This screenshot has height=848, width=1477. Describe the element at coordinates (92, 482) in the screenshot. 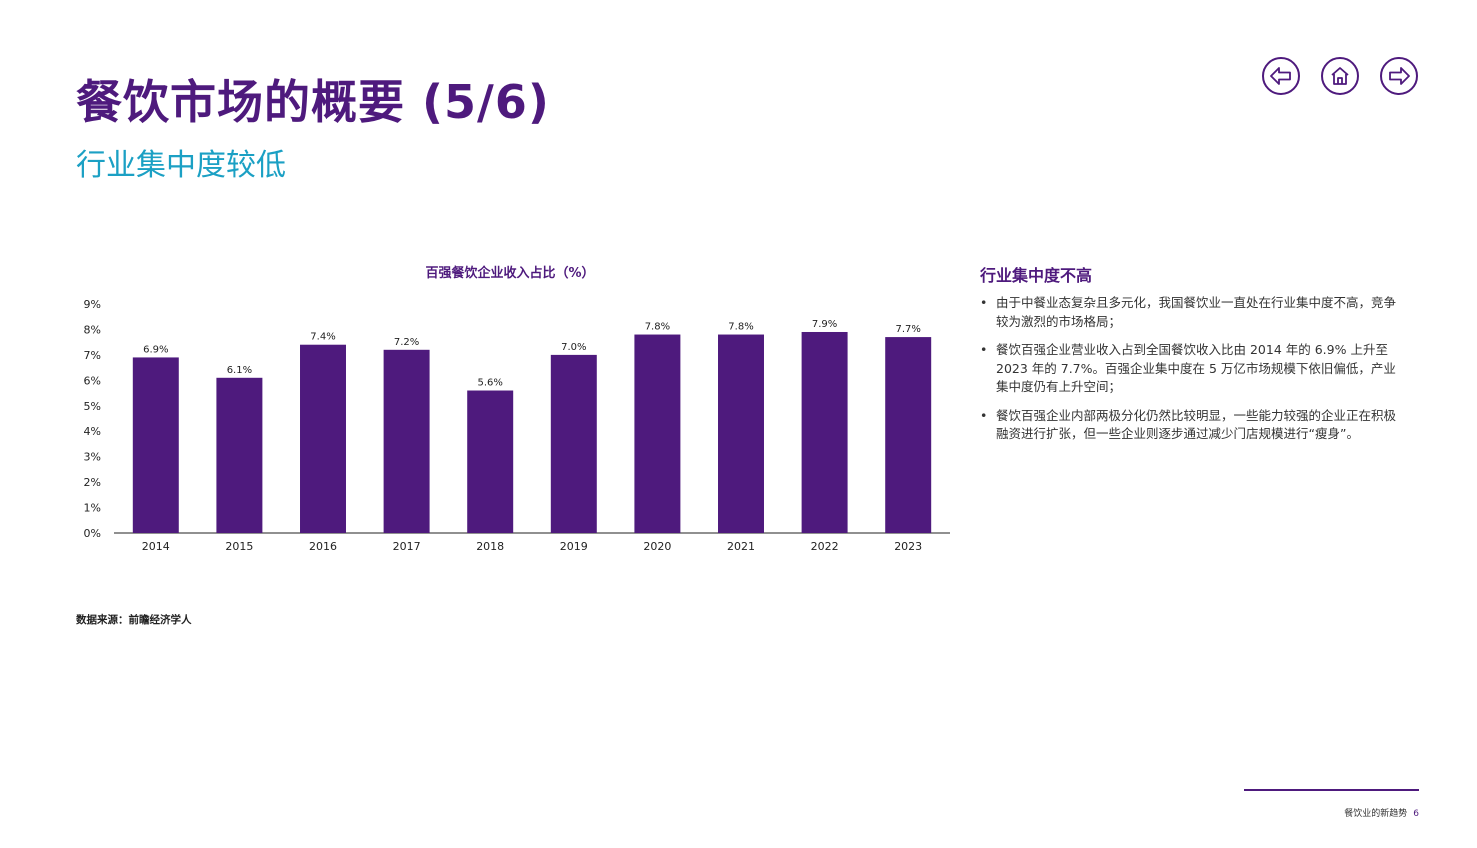

I see `y-tick-label: 2%` at that location.